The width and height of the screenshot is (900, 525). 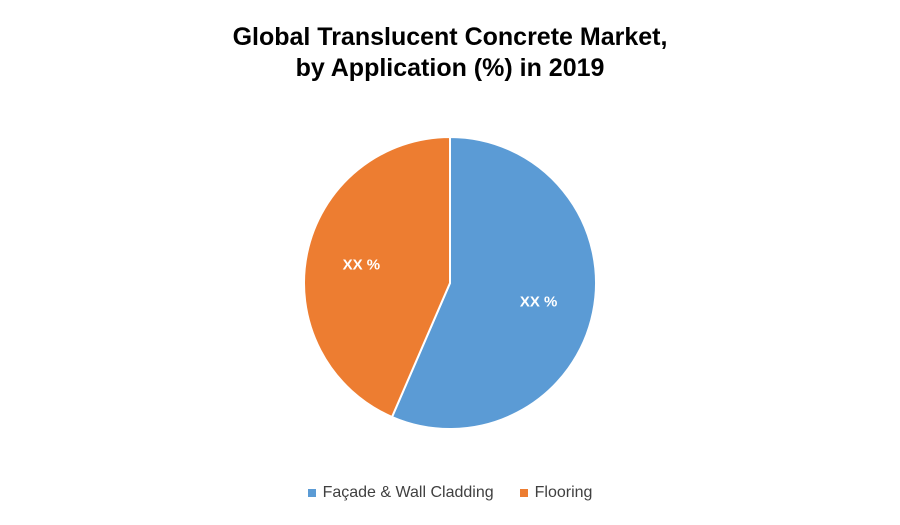 I want to click on pie-slice-flooring, so click(x=377, y=277).